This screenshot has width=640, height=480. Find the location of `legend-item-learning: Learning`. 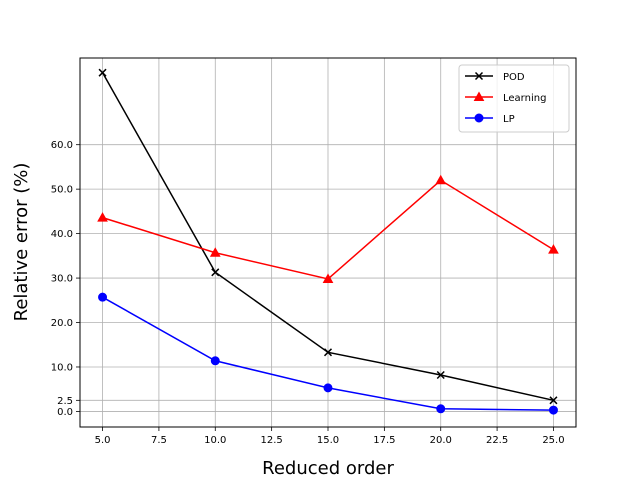

legend-item-learning: Learning is located at coordinates (505, 97).